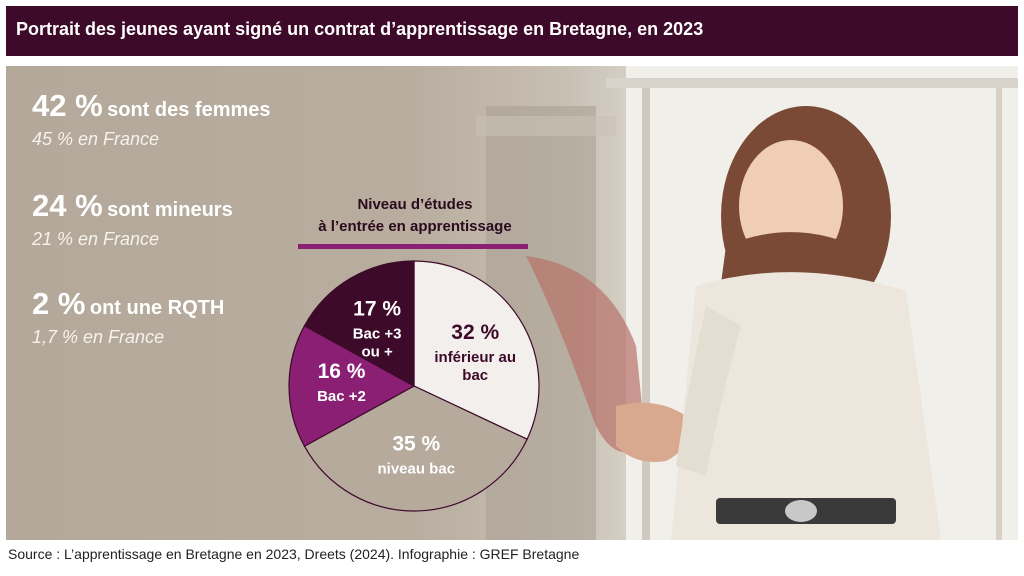 The height and width of the screenshot is (576, 1024). Describe the element at coordinates (96, 139) in the screenshot. I see `stat-france: 45 % en France` at that location.